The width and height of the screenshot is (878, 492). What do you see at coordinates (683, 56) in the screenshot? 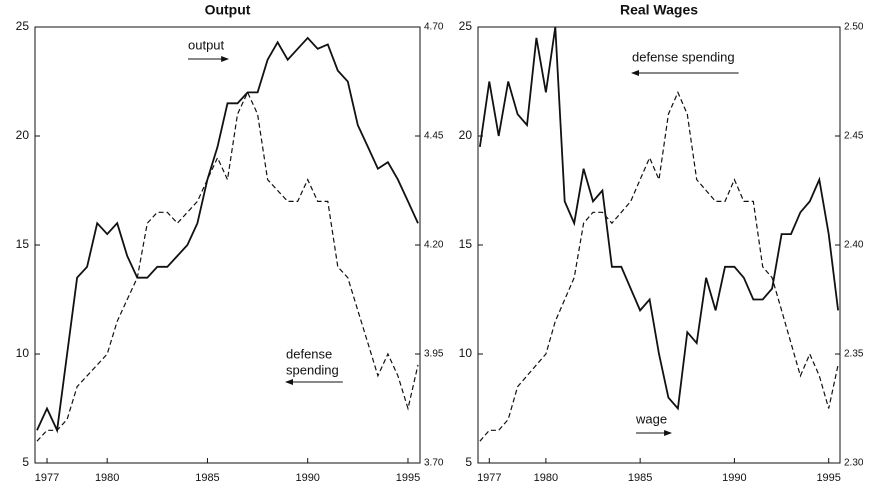
I see `annotation: defense spending` at bounding box center [683, 56].